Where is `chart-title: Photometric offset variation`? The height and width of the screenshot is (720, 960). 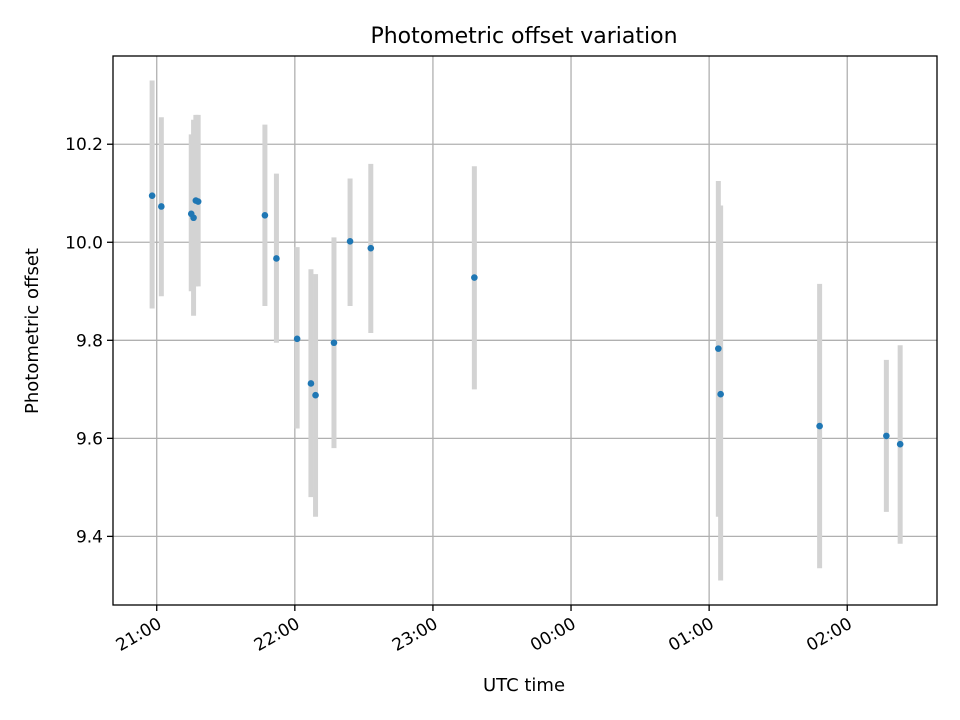 chart-title: Photometric offset variation is located at coordinates (523, 36).